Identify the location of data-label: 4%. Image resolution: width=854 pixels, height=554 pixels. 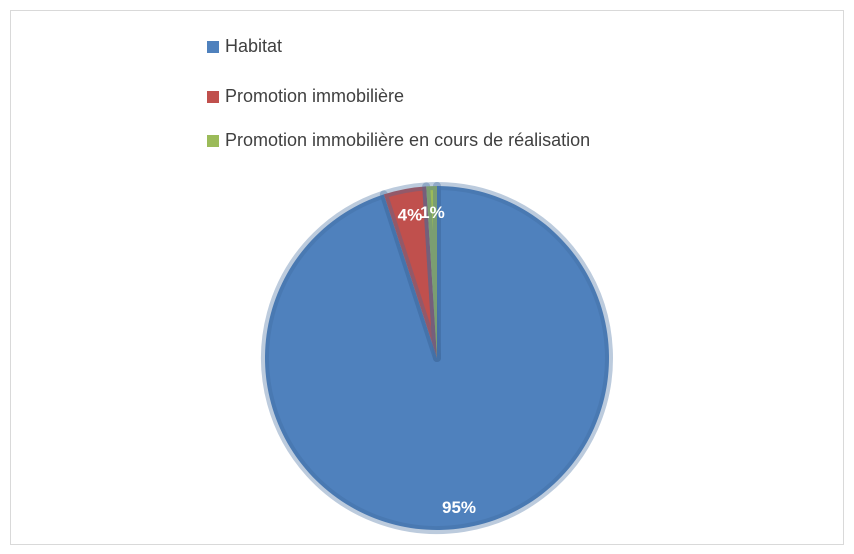
(410, 215).